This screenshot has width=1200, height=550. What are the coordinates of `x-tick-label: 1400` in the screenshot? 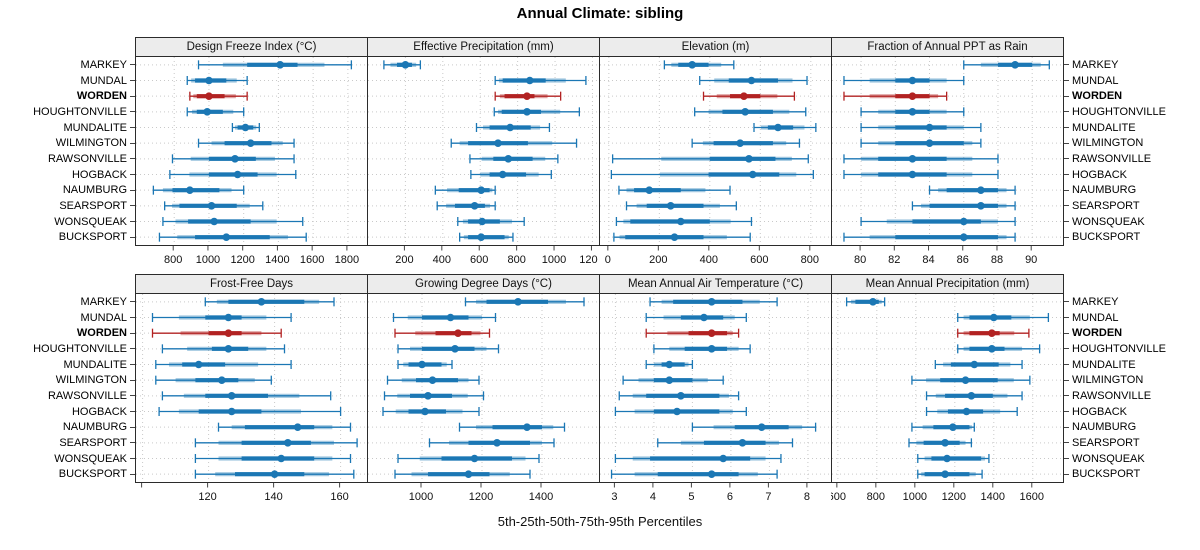 It's located at (277, 260).